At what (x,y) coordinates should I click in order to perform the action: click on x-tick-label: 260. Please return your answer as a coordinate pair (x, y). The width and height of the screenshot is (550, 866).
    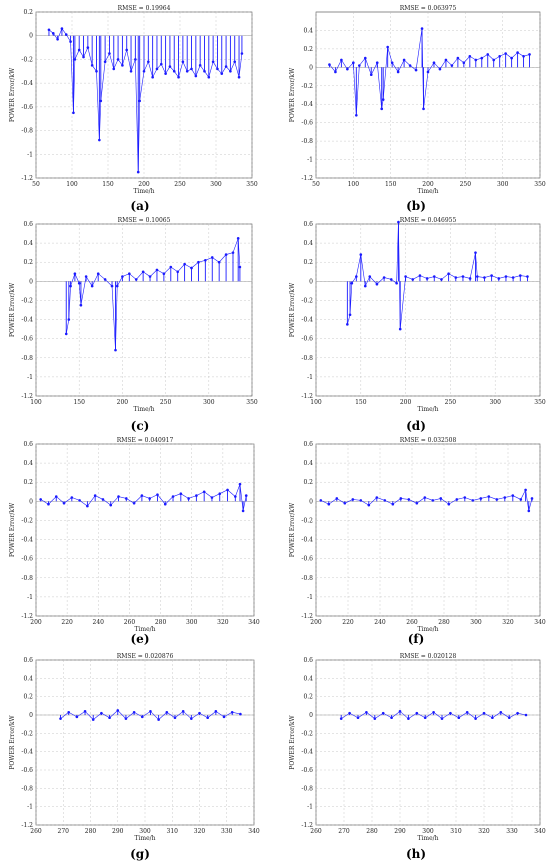
    Looking at the image, I should click on (36, 831).